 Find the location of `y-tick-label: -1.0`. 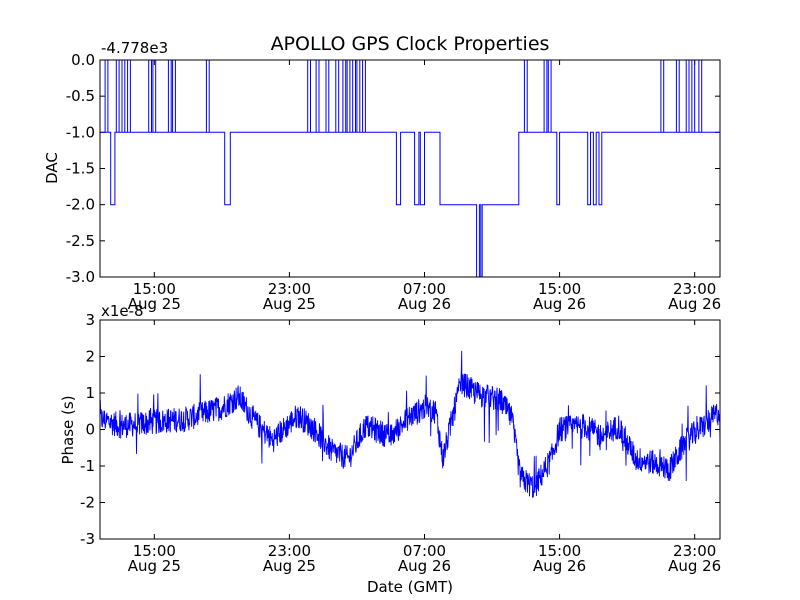

y-tick-label: -1.0 is located at coordinates (80, 132).